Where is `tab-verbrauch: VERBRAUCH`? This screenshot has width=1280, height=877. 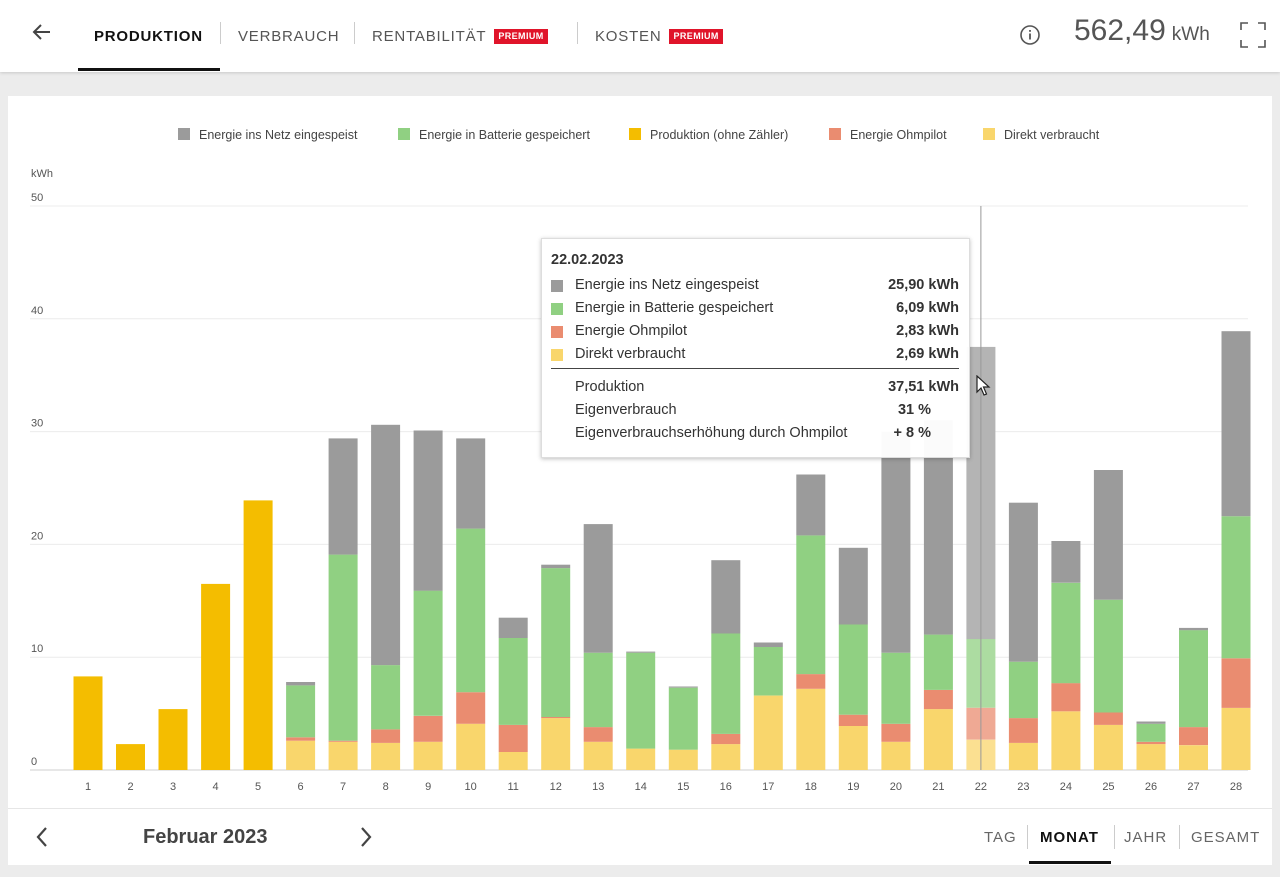 tab-verbrauch: VERBRAUCH is located at coordinates (288, 36).